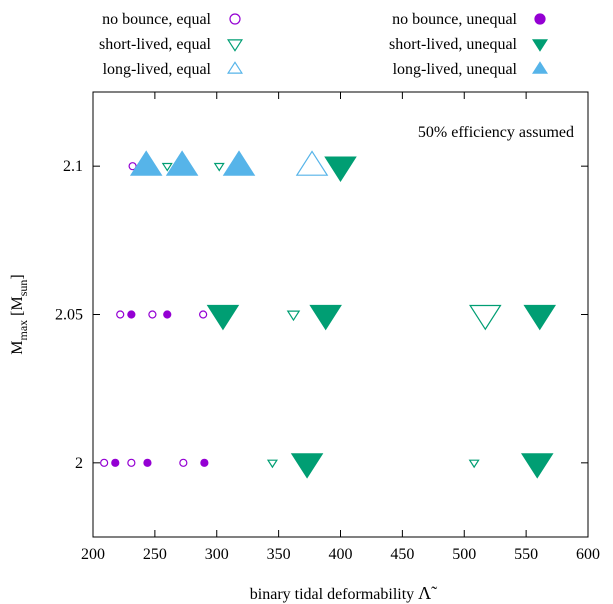 This screenshot has width=613, height=604. What do you see at coordinates (453, 44) in the screenshot?
I see `legend-label: short-lived, unequal` at bounding box center [453, 44].